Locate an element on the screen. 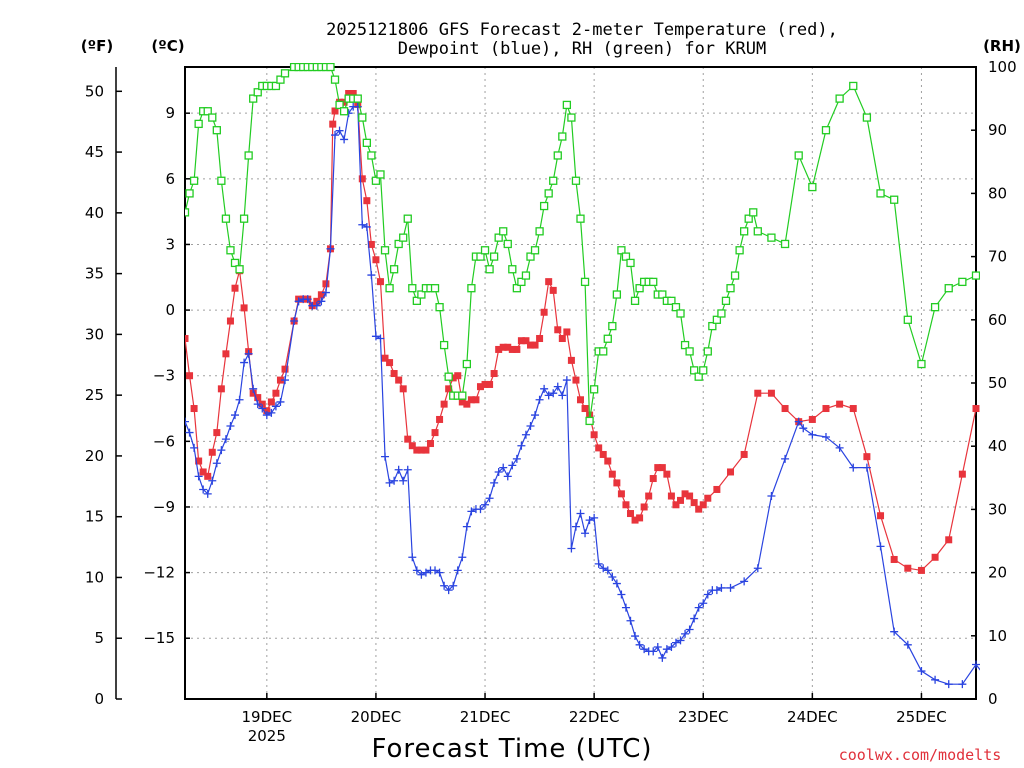  celsius-tick-label: 6 is located at coordinates (170, 179).